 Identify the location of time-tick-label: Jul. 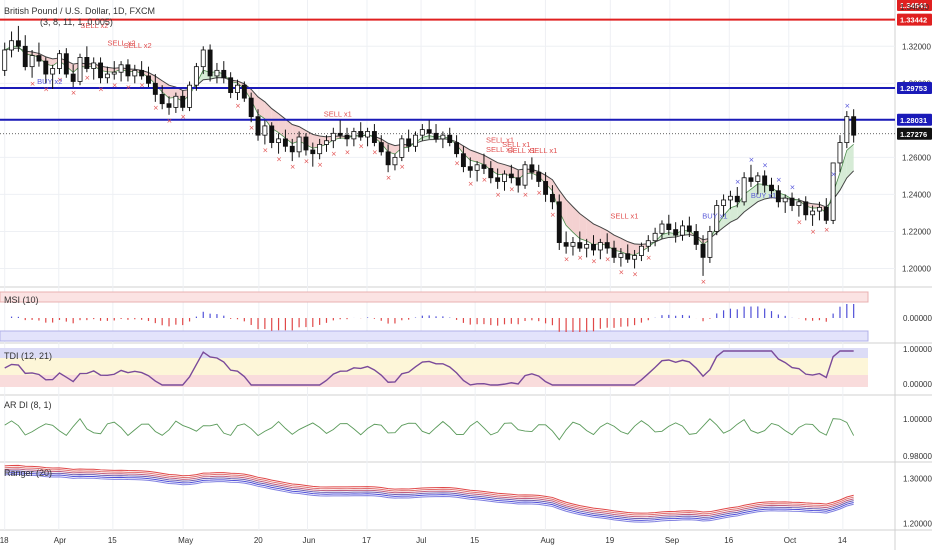
(421, 540).